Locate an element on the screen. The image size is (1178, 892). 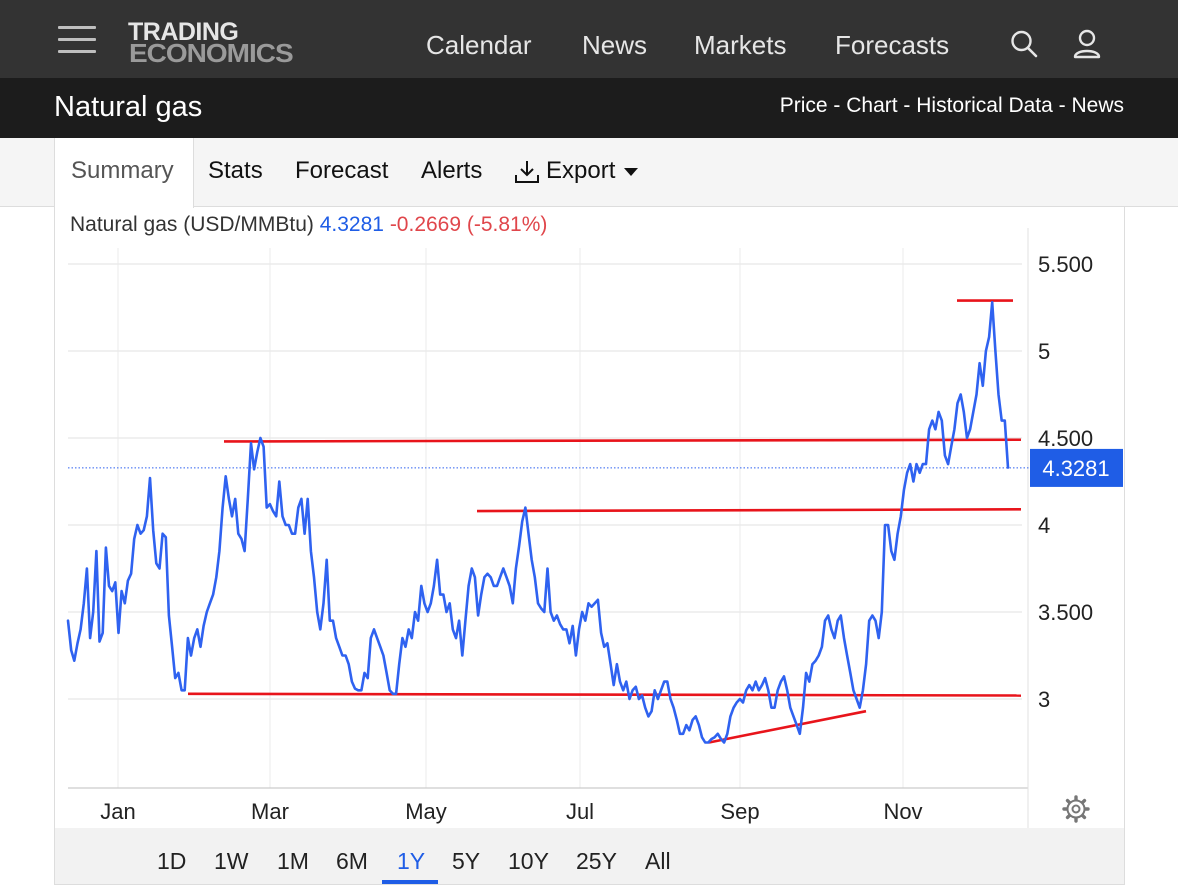
range-button-10y: 10Y is located at coordinates (528, 861).